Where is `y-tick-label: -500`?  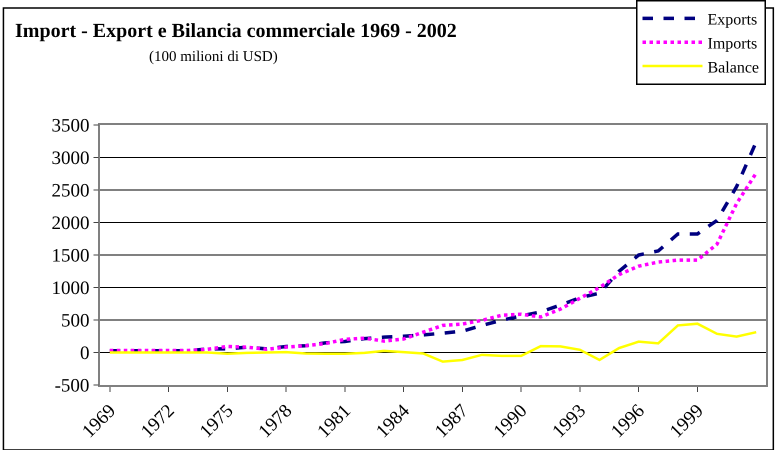 y-tick-label: -500 is located at coordinates (72, 386).